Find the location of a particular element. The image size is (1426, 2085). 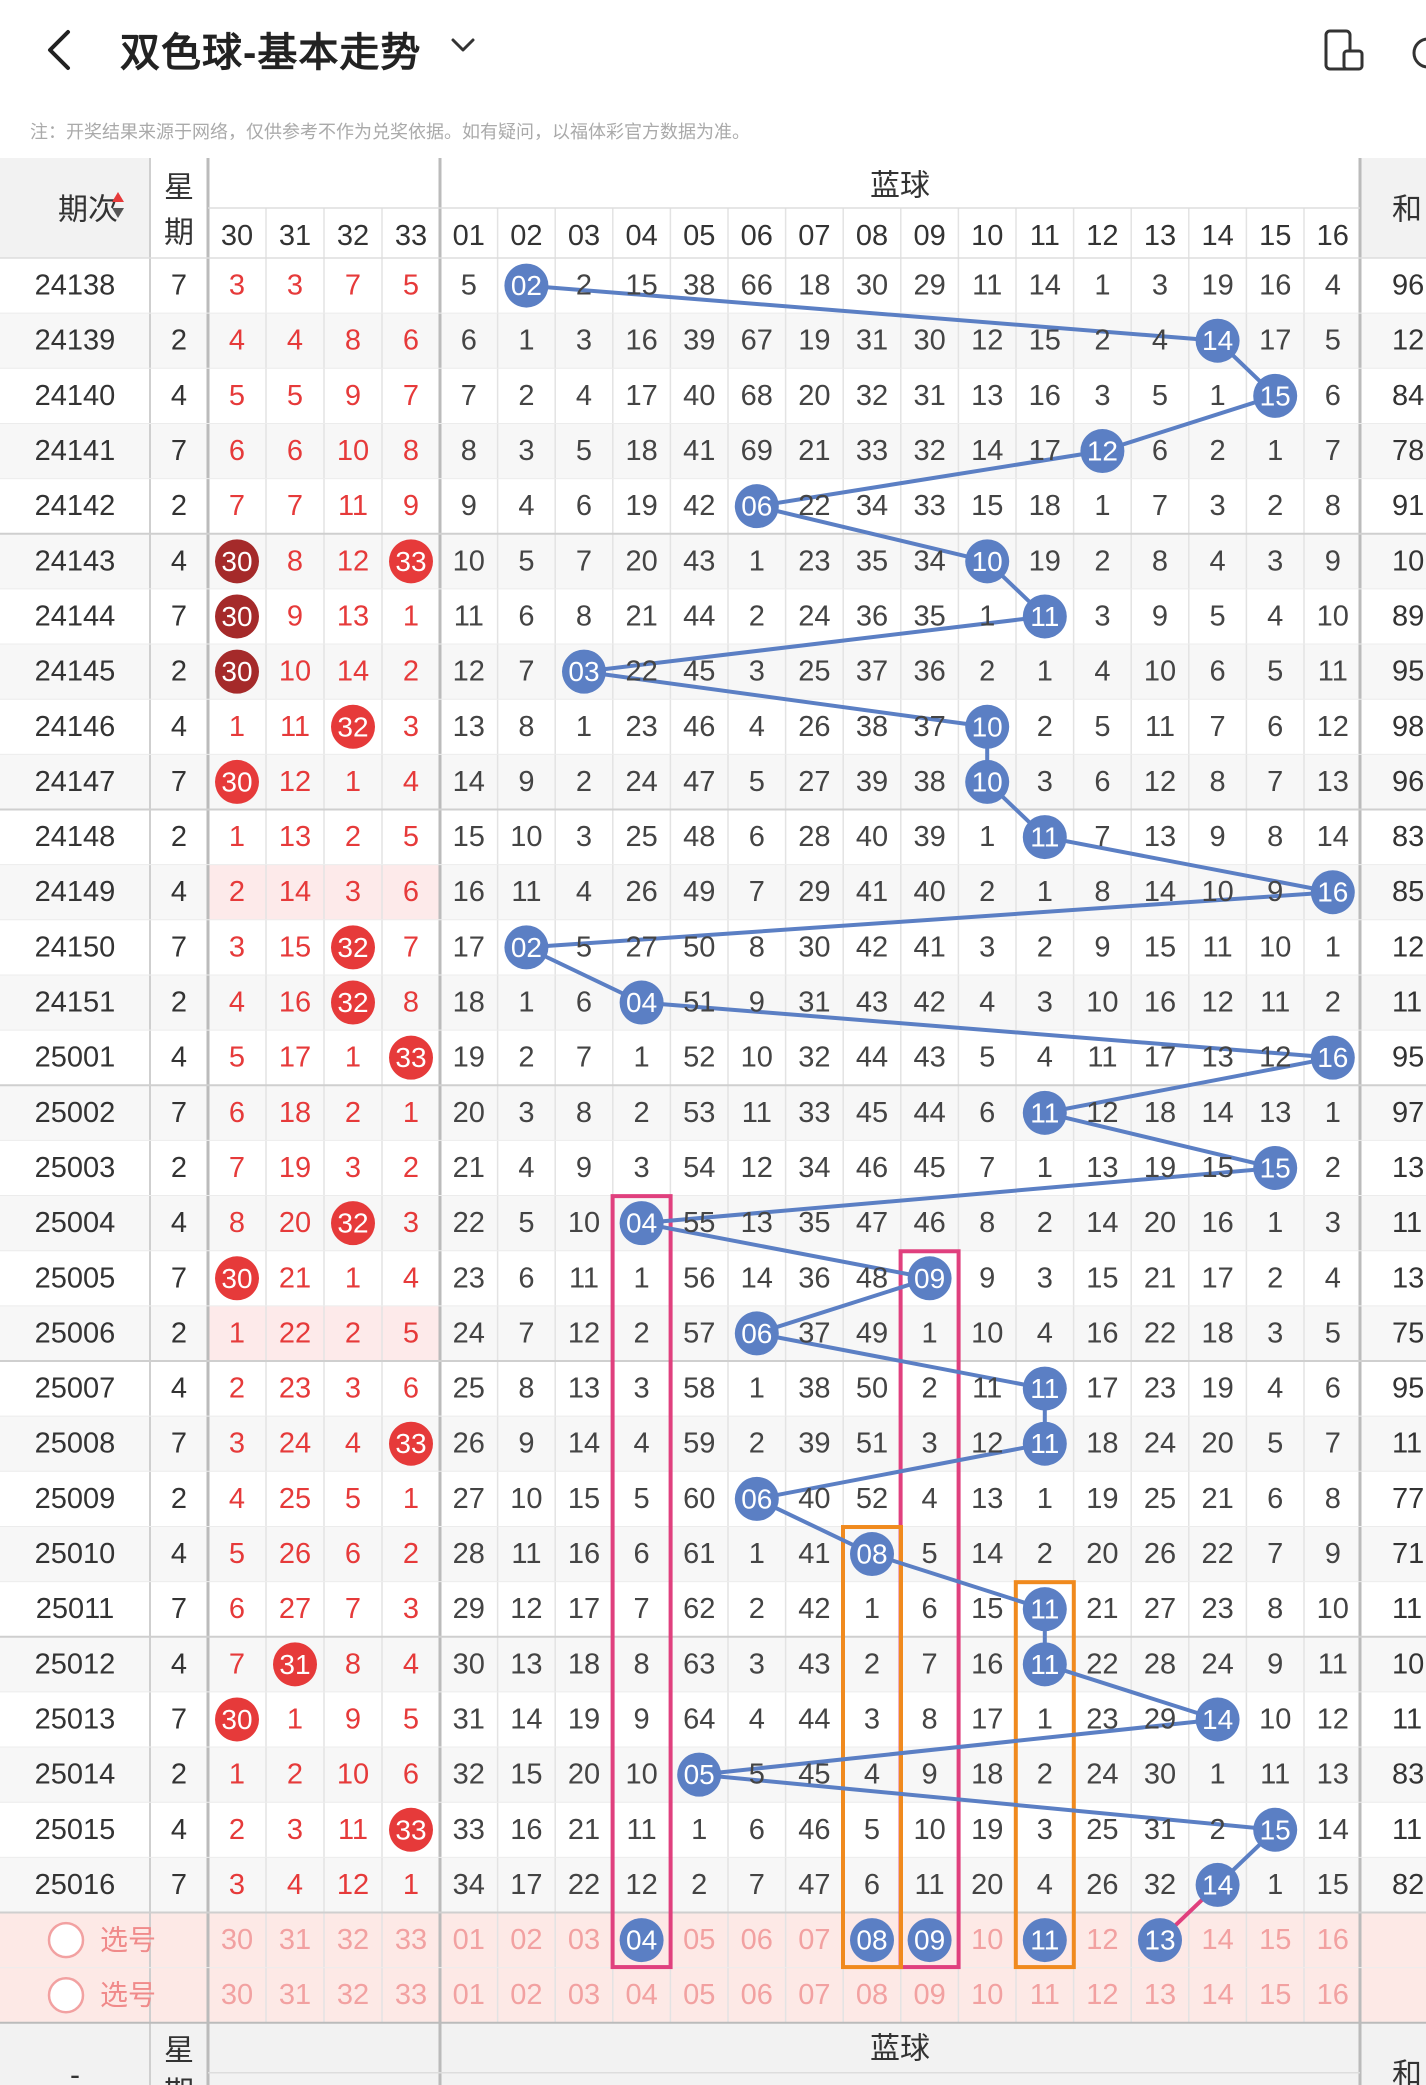

red-col-header: 30 is located at coordinates (237, 236).